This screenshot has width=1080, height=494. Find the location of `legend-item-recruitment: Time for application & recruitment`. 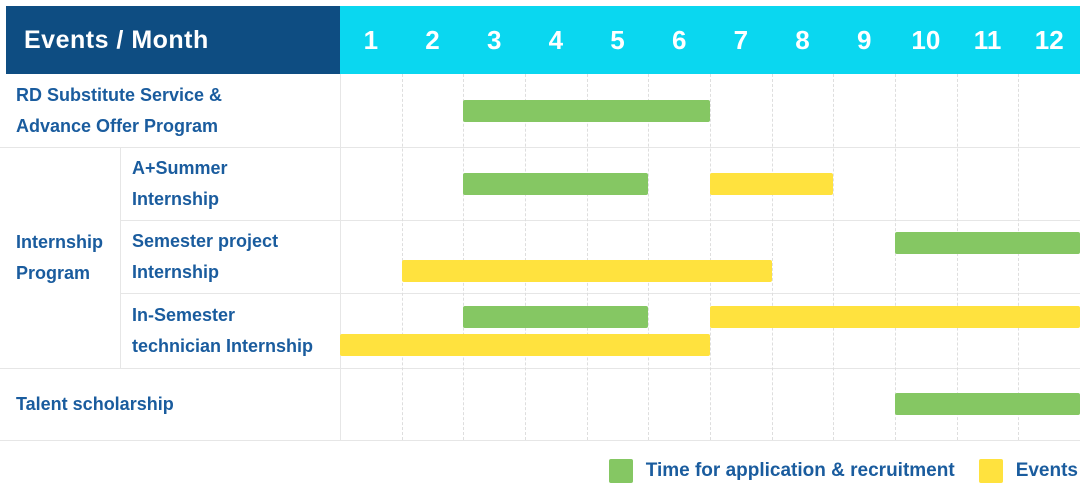

legend-item-recruitment: Time for application & recruitment is located at coordinates (781, 471).